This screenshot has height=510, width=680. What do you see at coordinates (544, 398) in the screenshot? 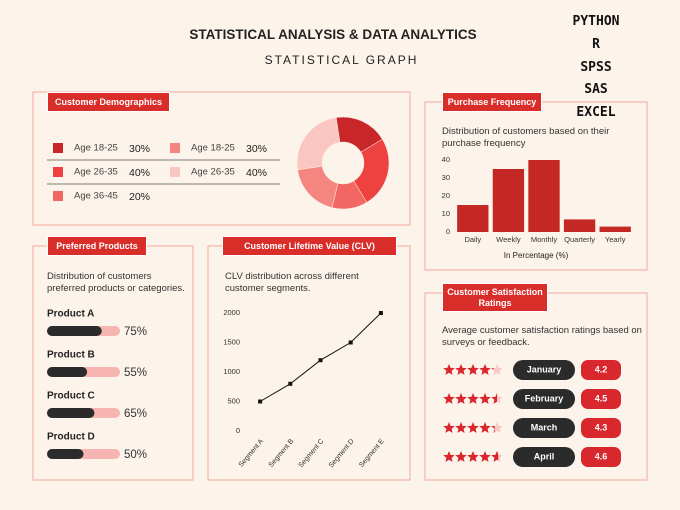
I see `month-label: February` at bounding box center [544, 398].